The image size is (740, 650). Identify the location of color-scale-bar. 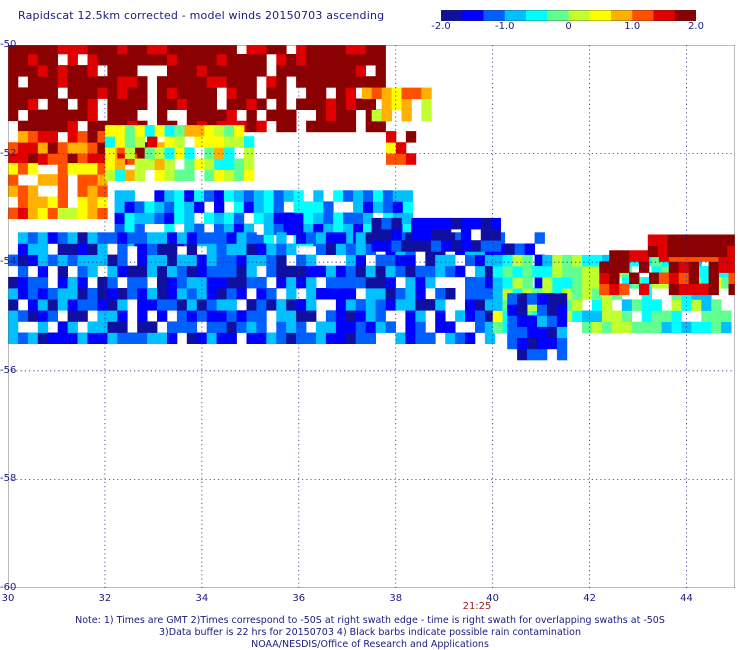
(568, 15).